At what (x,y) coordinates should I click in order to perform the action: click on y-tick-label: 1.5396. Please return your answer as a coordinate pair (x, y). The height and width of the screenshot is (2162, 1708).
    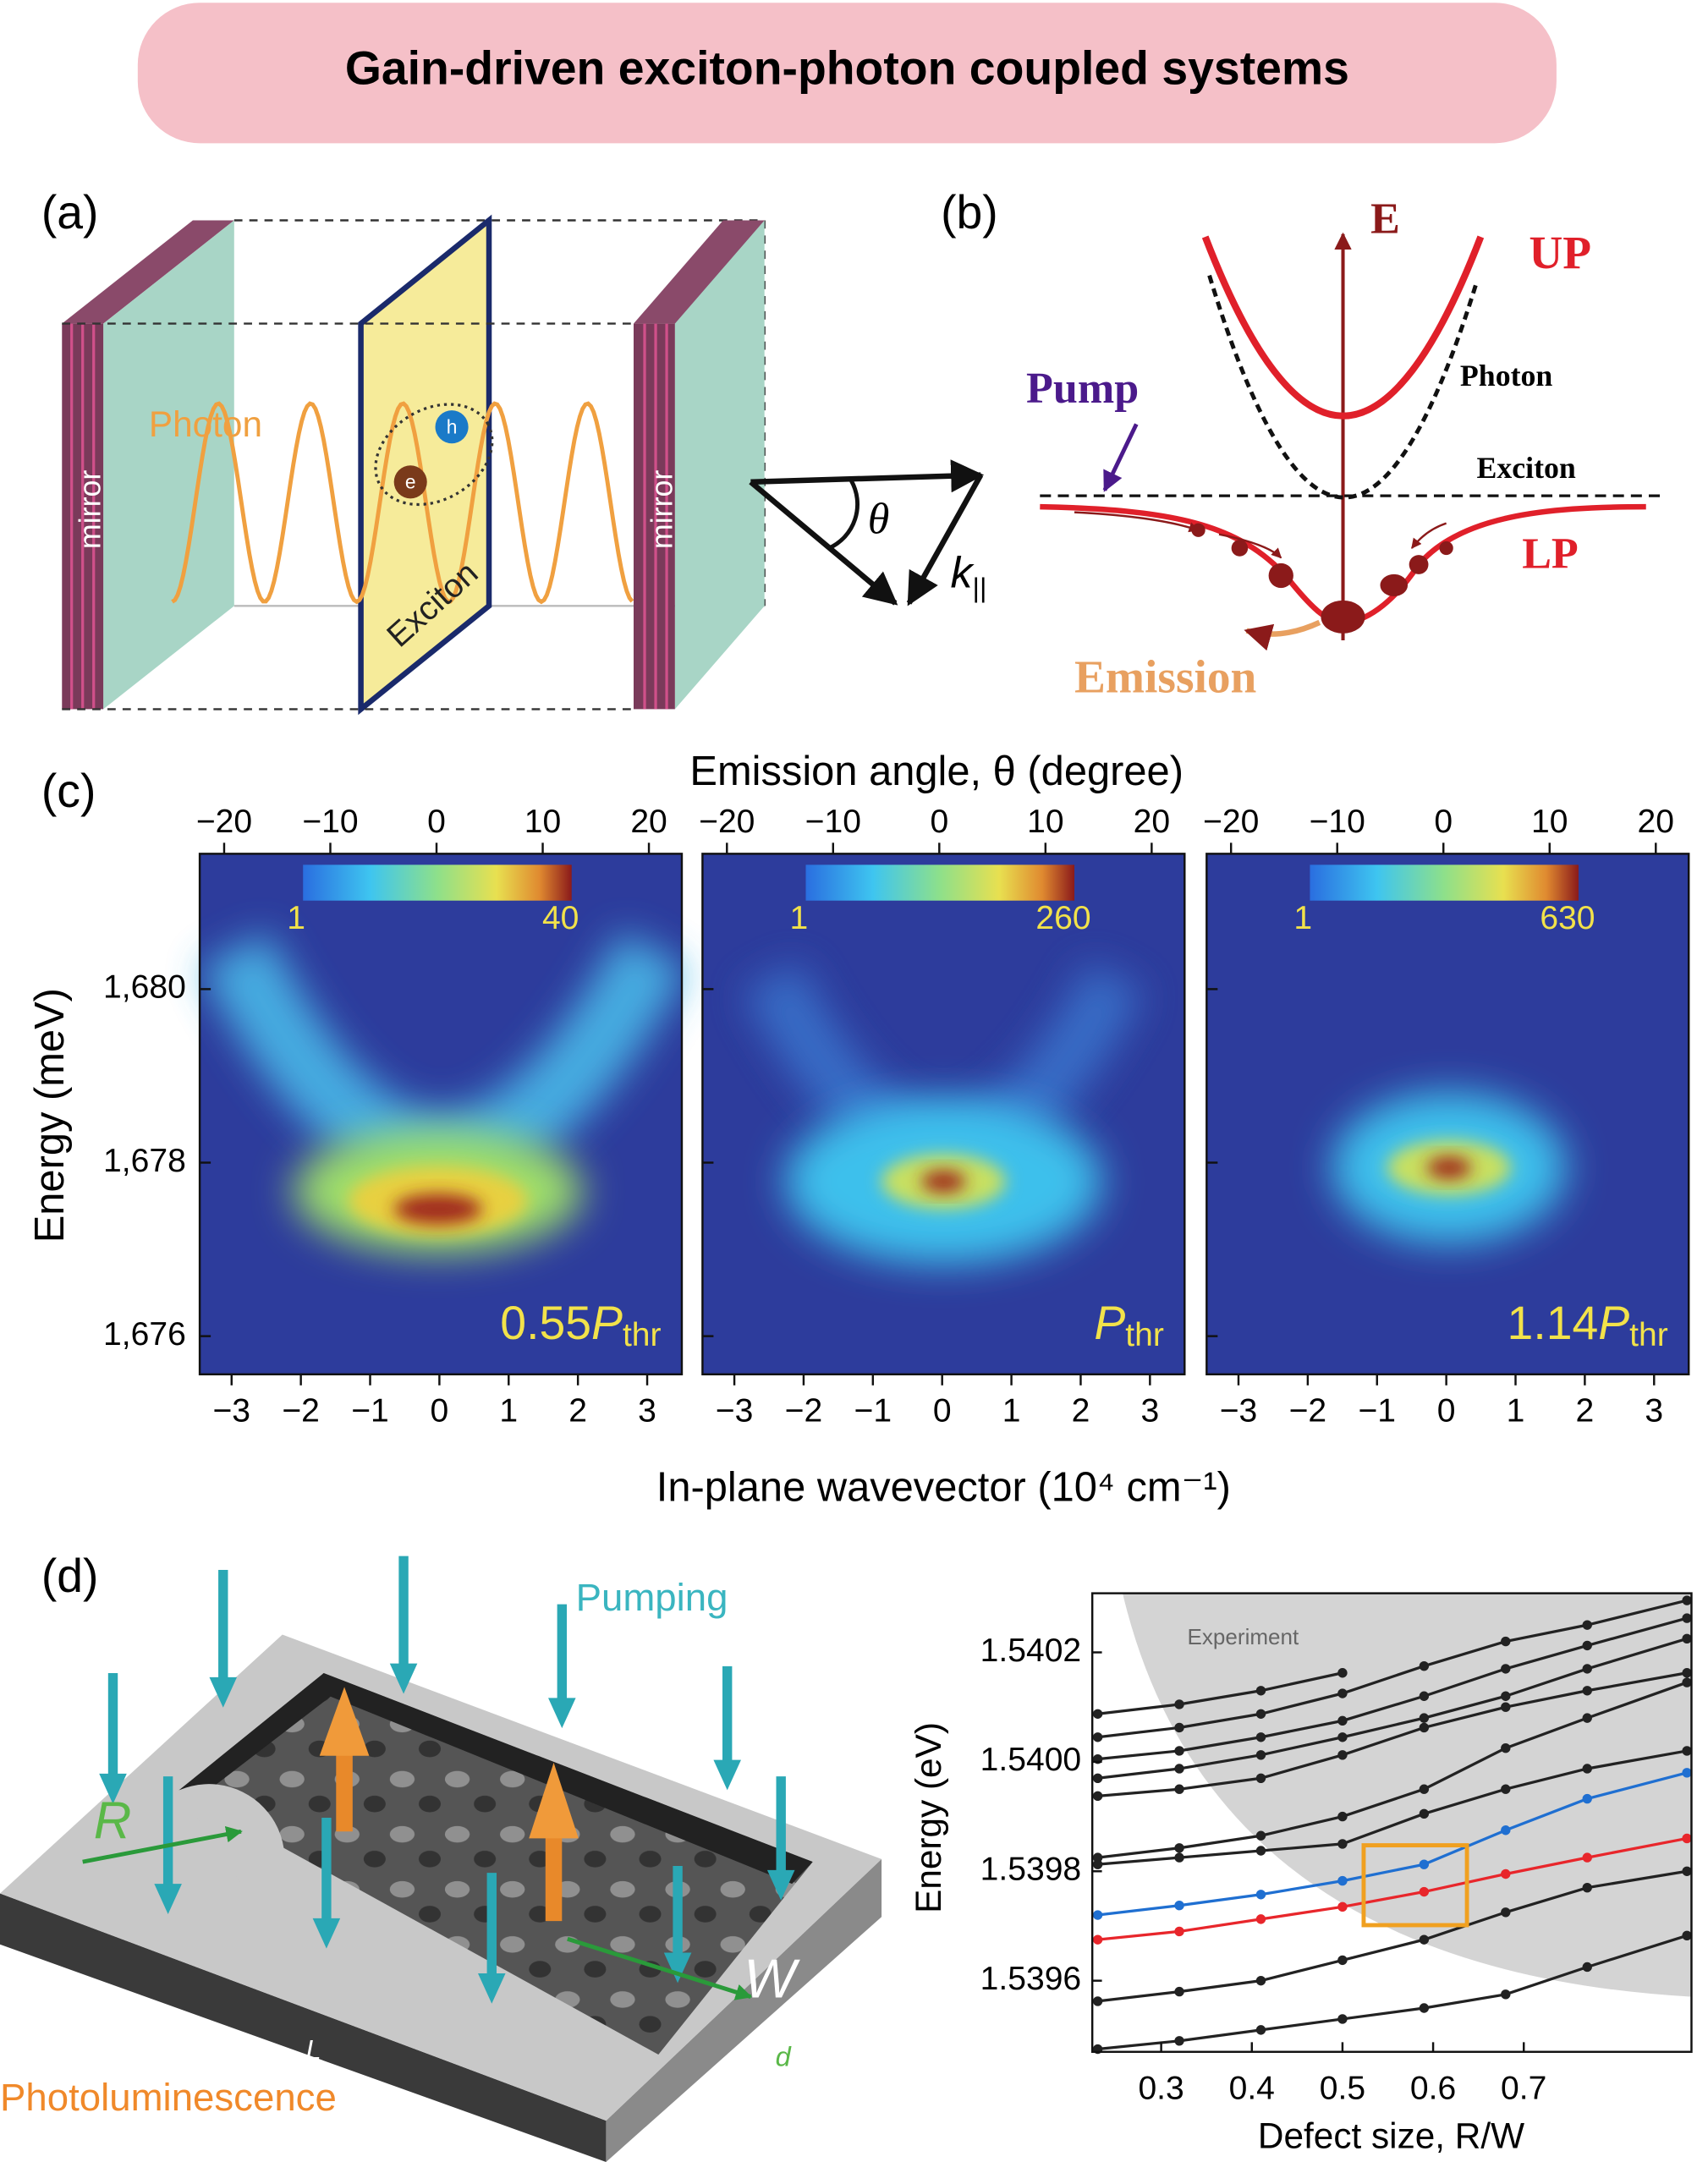
    Looking at the image, I should click on (1030, 1979).